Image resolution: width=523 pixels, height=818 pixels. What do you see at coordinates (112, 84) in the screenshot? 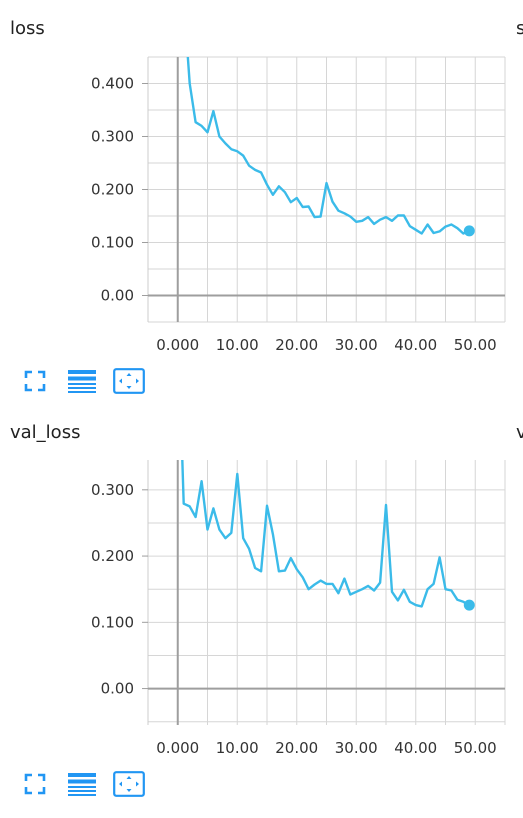
I see `y-tick-label: 0.400` at bounding box center [112, 84].